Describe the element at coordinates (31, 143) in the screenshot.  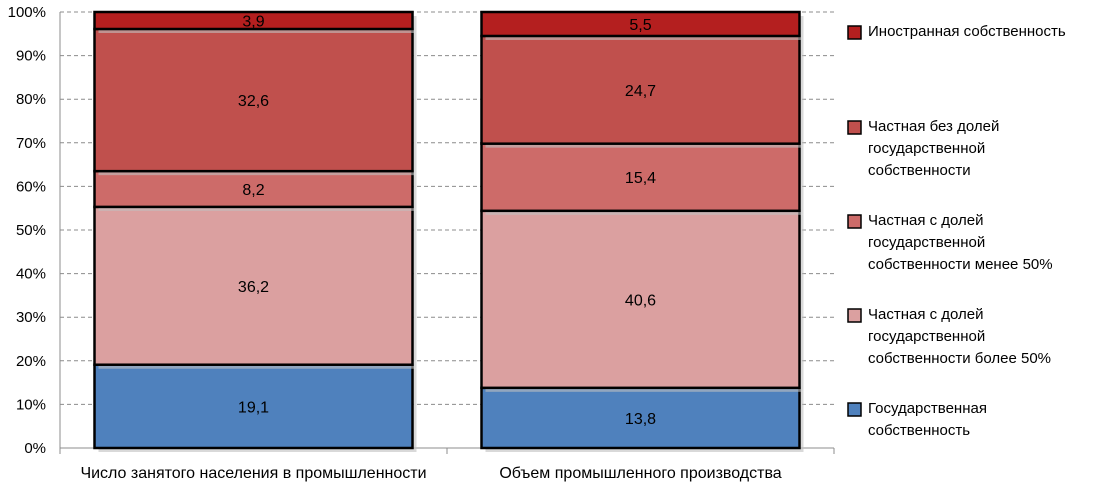
I see `y-tick-label: 70%` at that location.